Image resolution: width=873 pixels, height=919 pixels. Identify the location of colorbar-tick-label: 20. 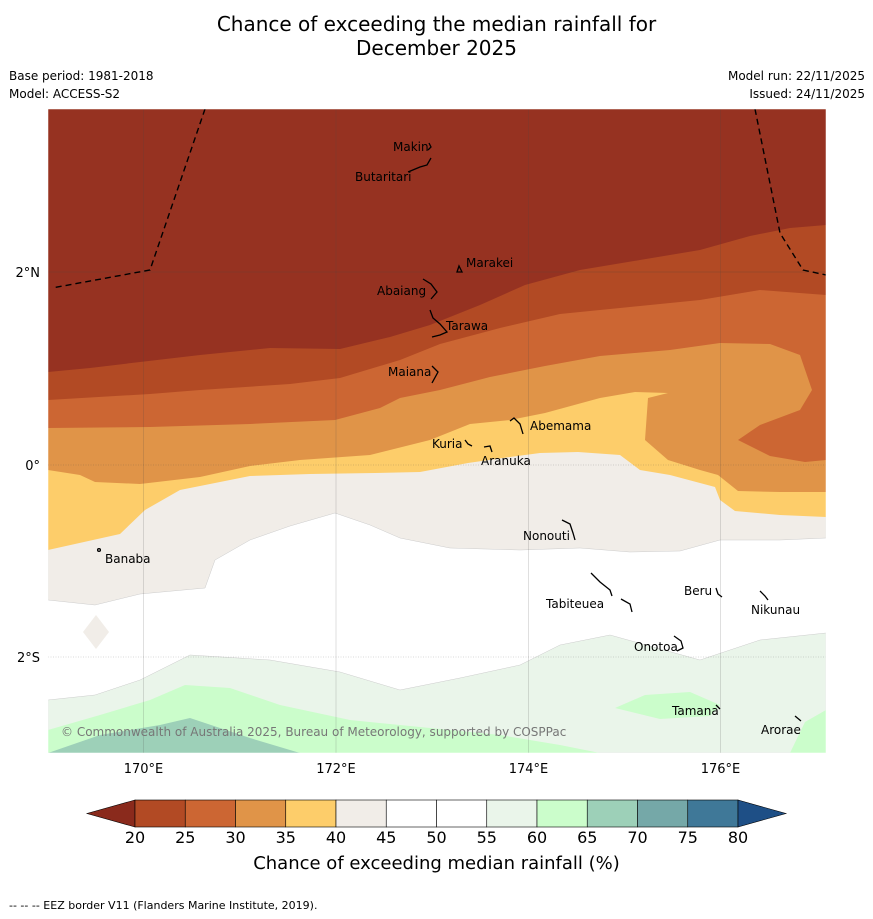
(135, 837).